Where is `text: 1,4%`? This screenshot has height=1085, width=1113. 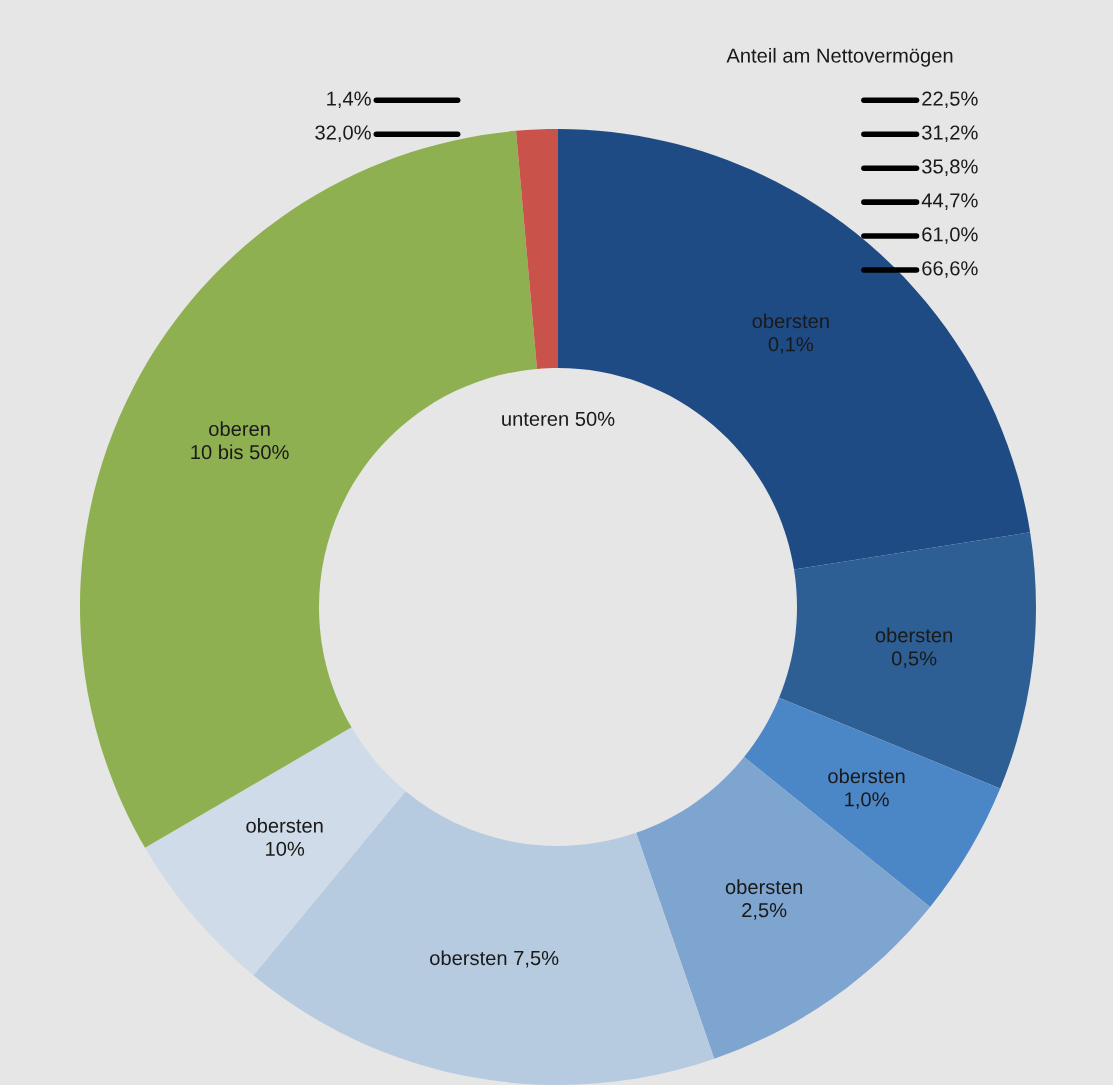 text: 1,4% is located at coordinates (349, 100).